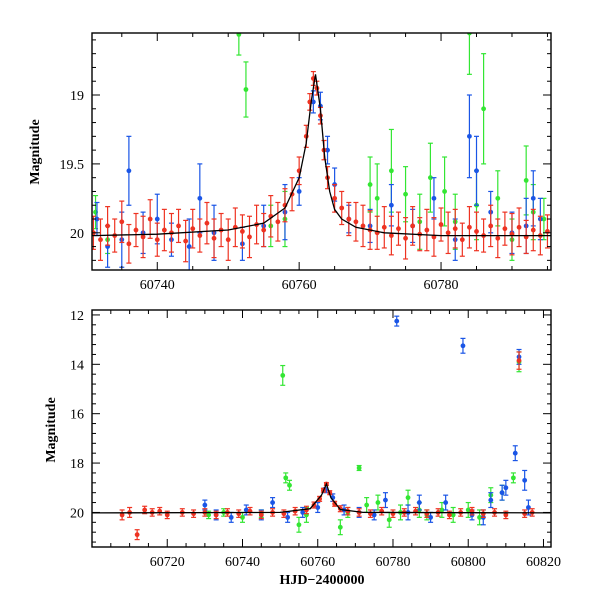 The image size is (600, 600). What do you see at coordinates (157, 285) in the screenshot?
I see `top-xtick-label: 60740` at bounding box center [157, 285].